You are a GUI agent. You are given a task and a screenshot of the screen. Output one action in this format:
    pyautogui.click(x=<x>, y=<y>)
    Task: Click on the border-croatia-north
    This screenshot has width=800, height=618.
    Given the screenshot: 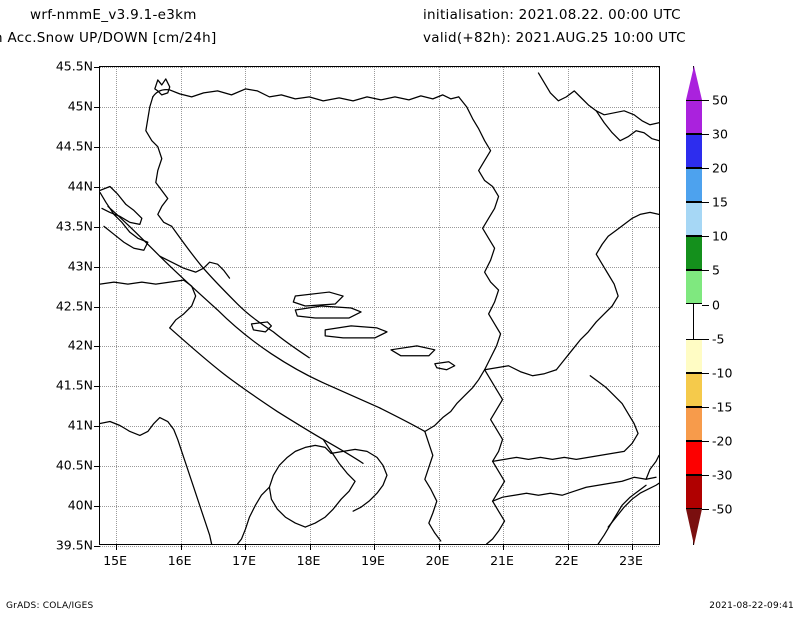 What is the action you would take?
    pyautogui.click(x=162, y=87)
    